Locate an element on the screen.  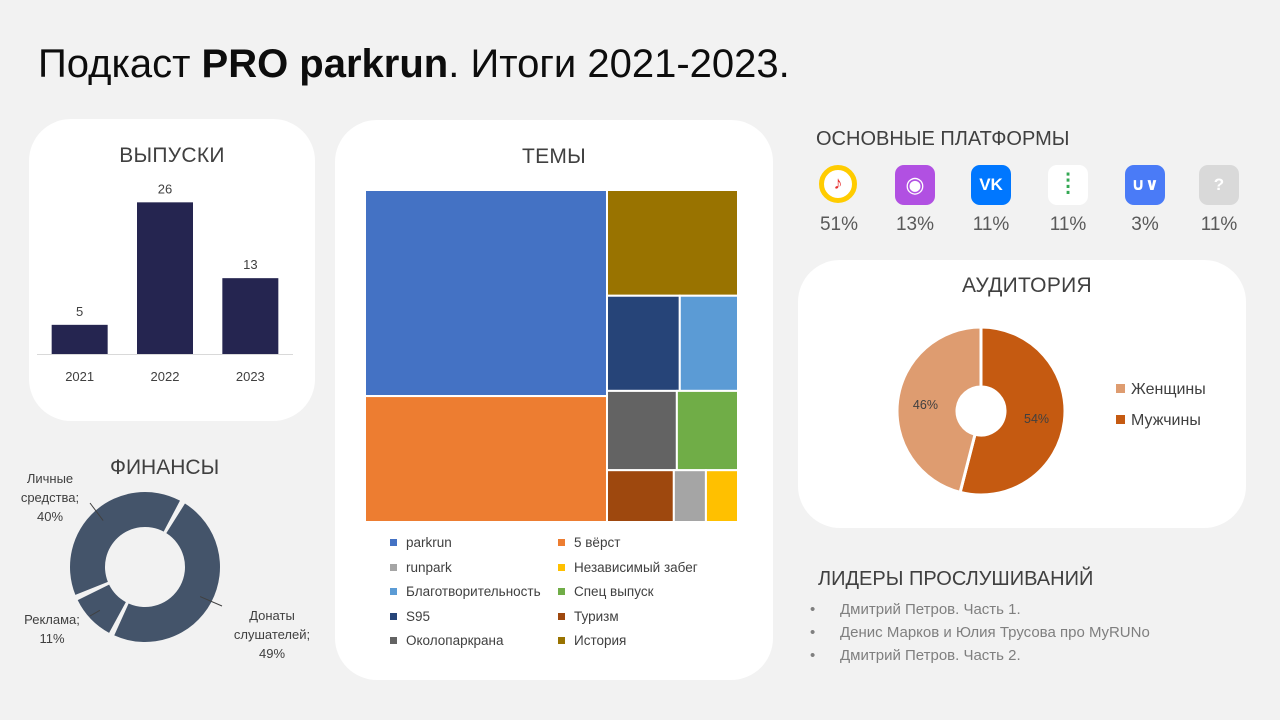
vk-icon: VK is located at coordinates (991, 185).